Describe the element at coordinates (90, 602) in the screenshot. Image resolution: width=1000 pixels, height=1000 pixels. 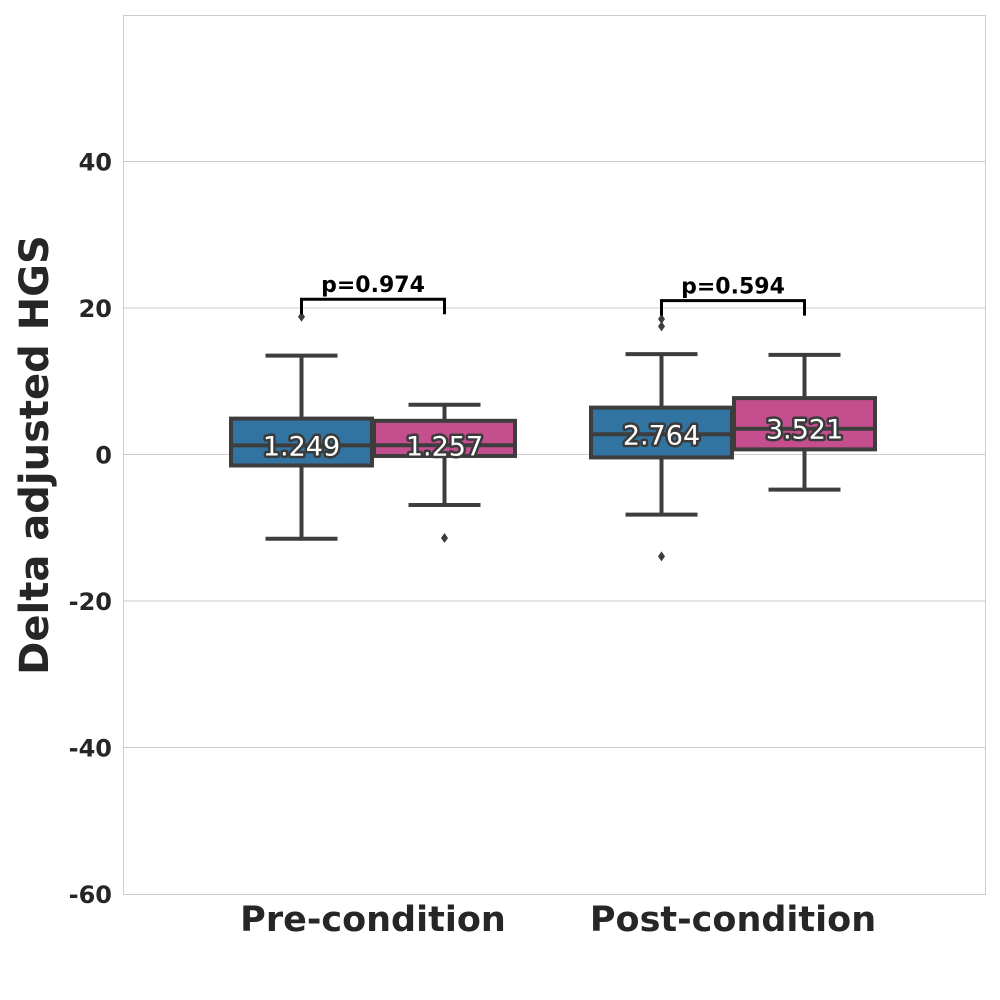
I see `y-tick-label: -20` at that location.